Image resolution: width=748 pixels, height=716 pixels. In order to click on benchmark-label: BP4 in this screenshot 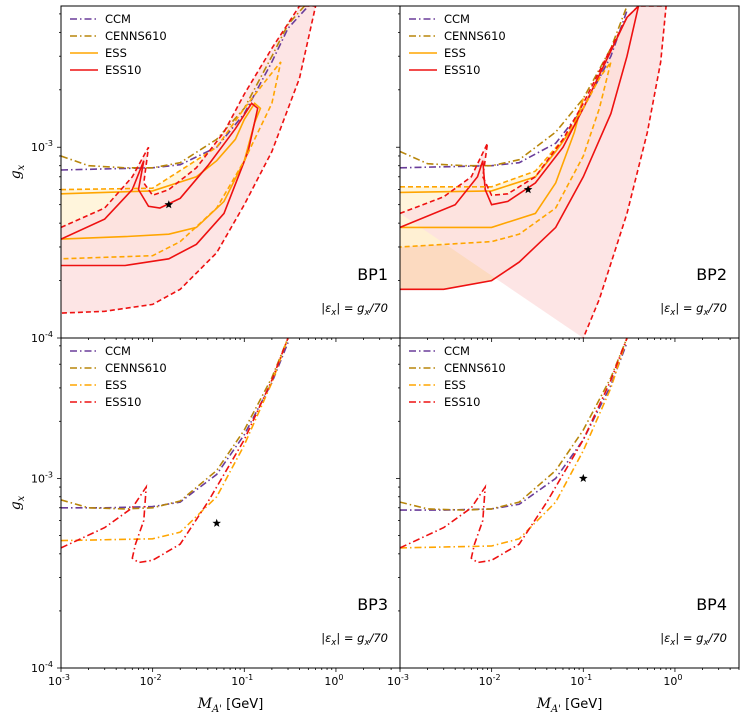, I will do `click(711, 604)`.